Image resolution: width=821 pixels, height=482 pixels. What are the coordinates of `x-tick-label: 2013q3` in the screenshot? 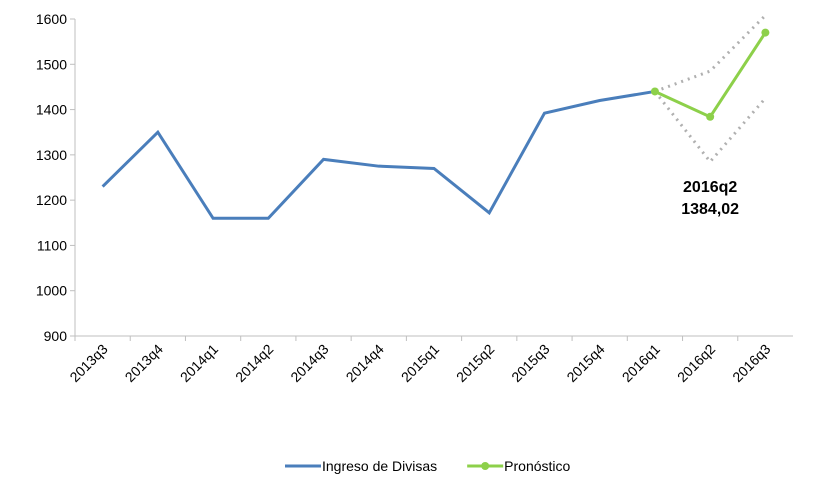 It's located at (88, 363).